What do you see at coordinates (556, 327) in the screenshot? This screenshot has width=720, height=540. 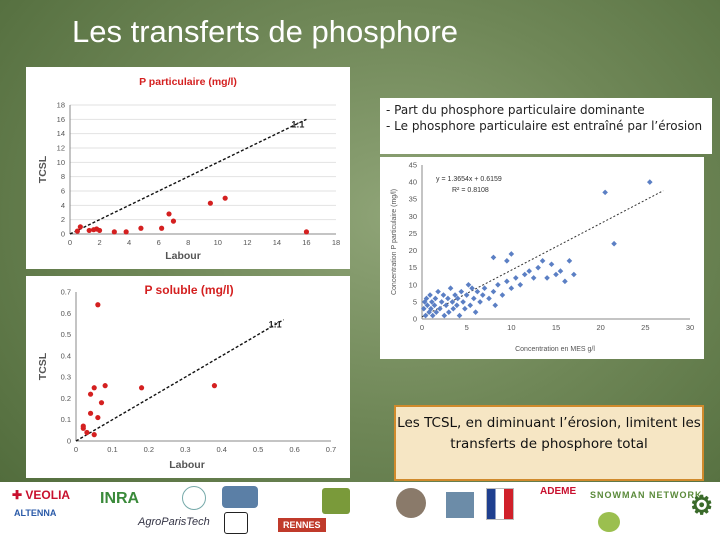 I see `x-tick-label: 15` at bounding box center [556, 327].